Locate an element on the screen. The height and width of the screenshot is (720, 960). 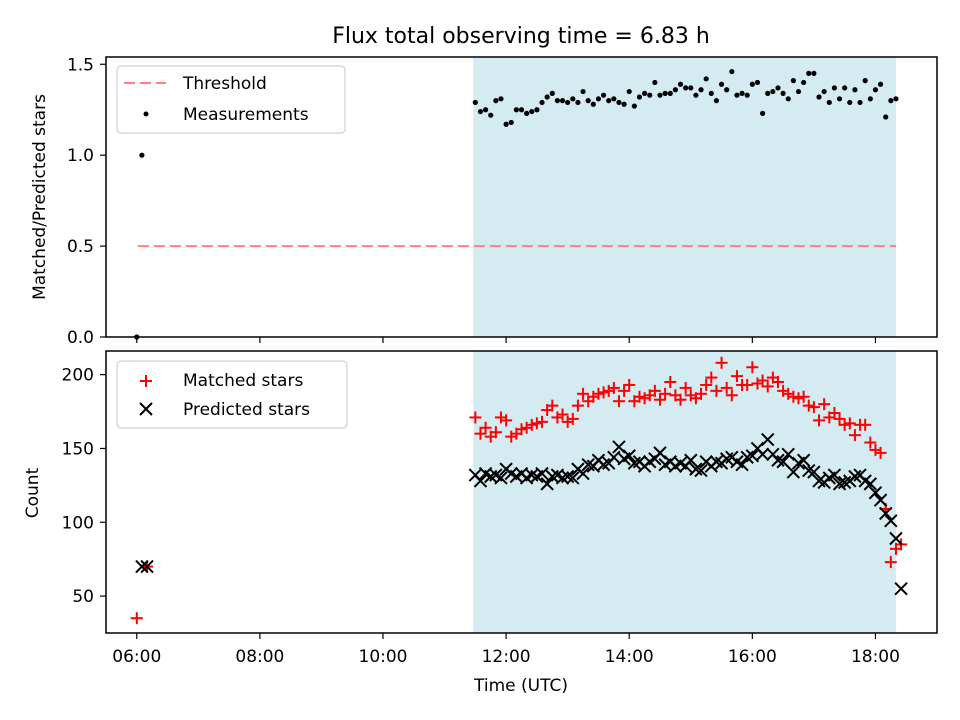
bottom-x-ticks: 06:00 08:00 10:00 12:00 14:00 16:00 18:00 is located at coordinates (506, 650).